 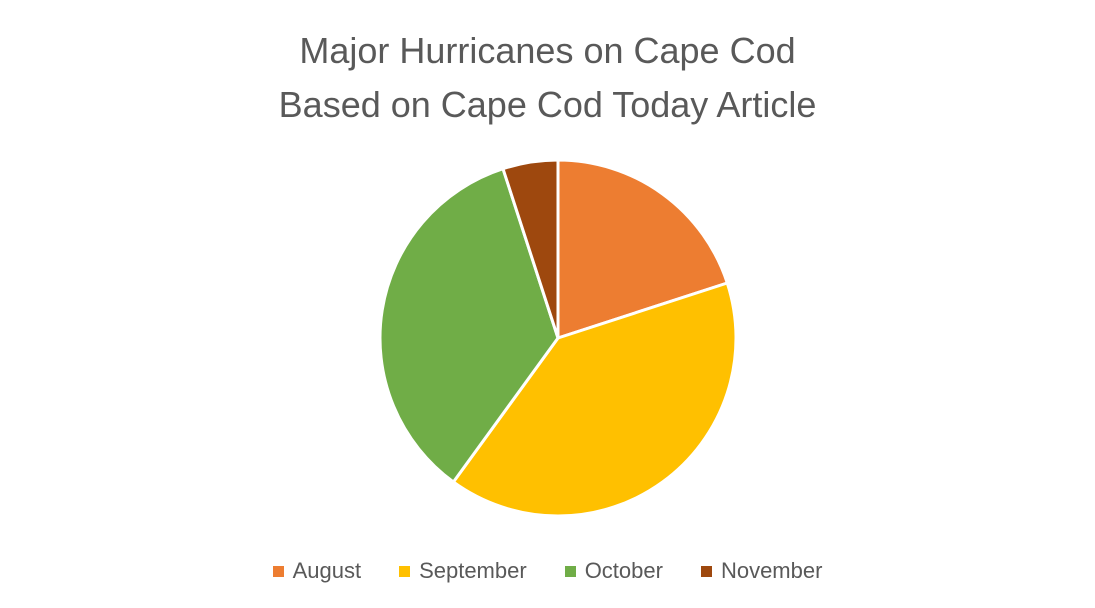 What do you see at coordinates (327, 570) in the screenshot?
I see `legend-label-august: August` at bounding box center [327, 570].